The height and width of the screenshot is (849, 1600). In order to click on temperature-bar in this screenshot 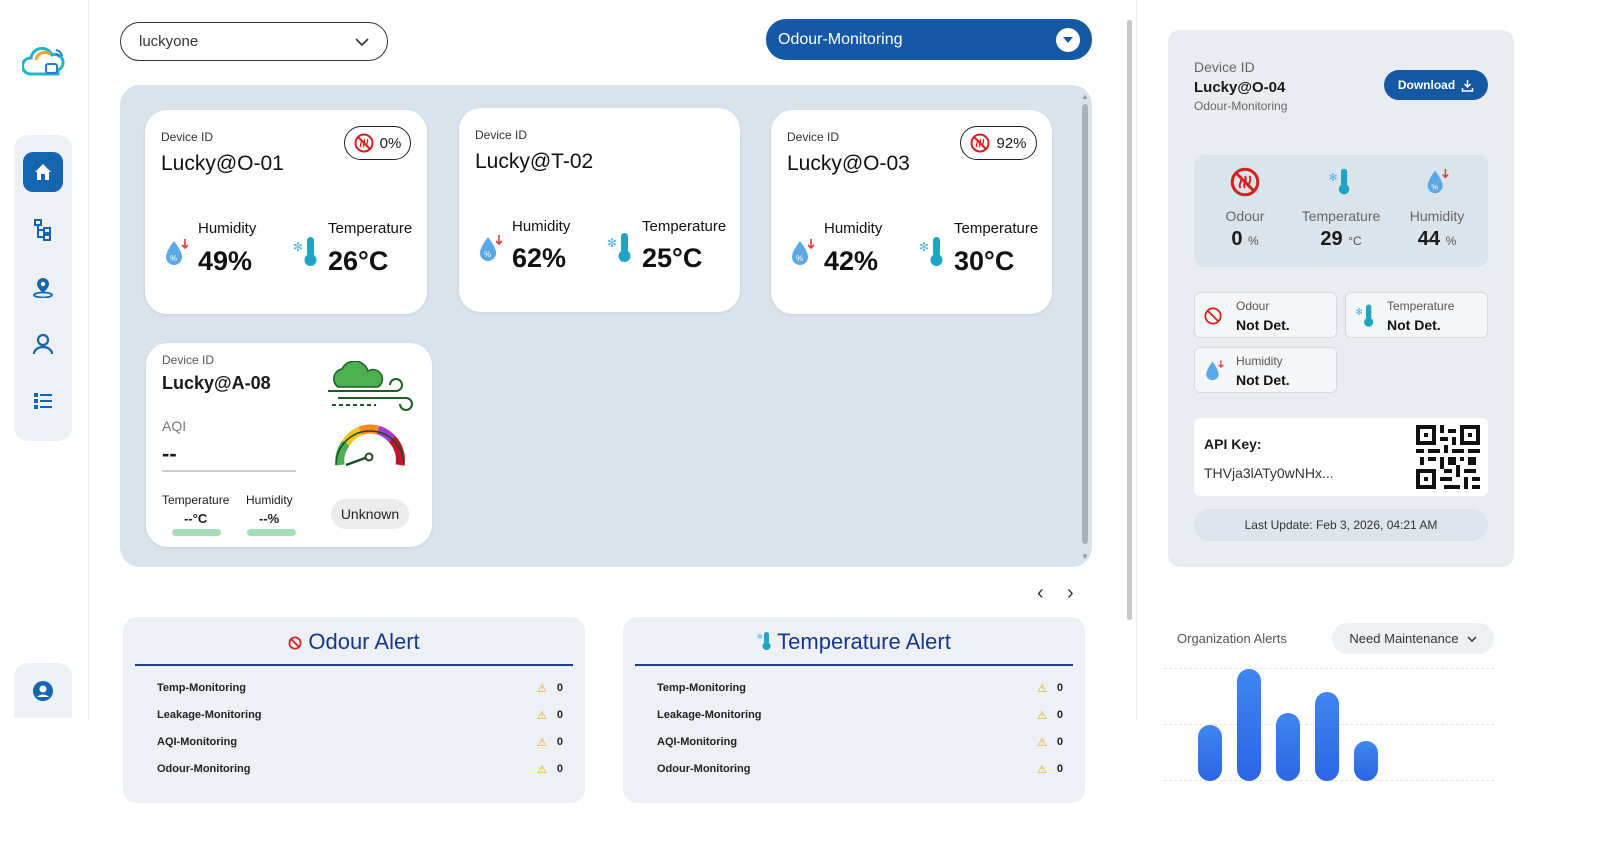, I will do `click(196, 532)`.